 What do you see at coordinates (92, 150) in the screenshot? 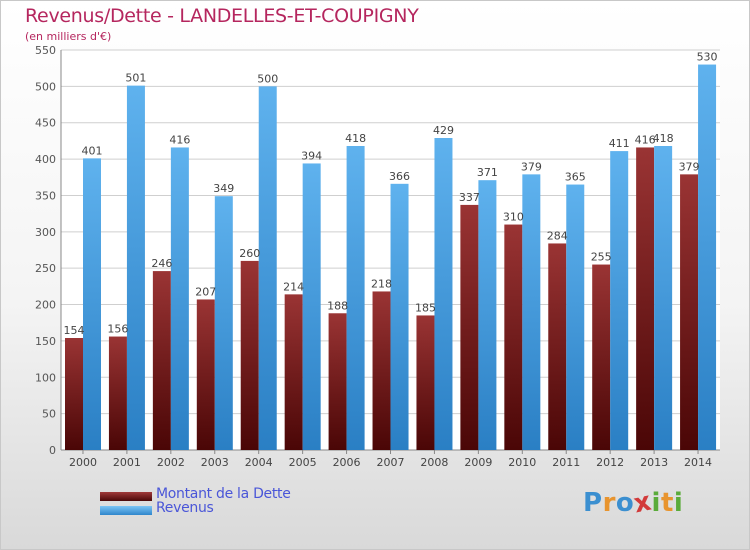
I see `data-label-revenus: 401` at bounding box center [92, 150].